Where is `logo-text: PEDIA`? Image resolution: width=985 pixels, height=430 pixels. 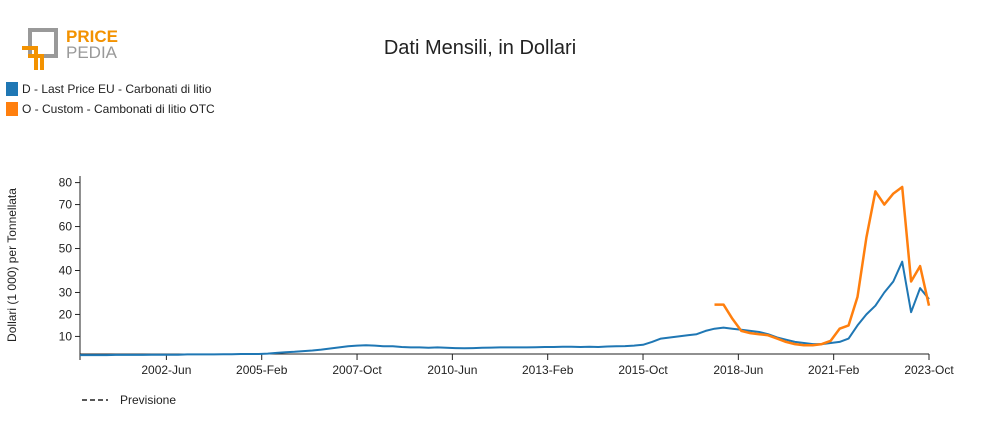
logo-text: PEDIA is located at coordinates (92, 52).